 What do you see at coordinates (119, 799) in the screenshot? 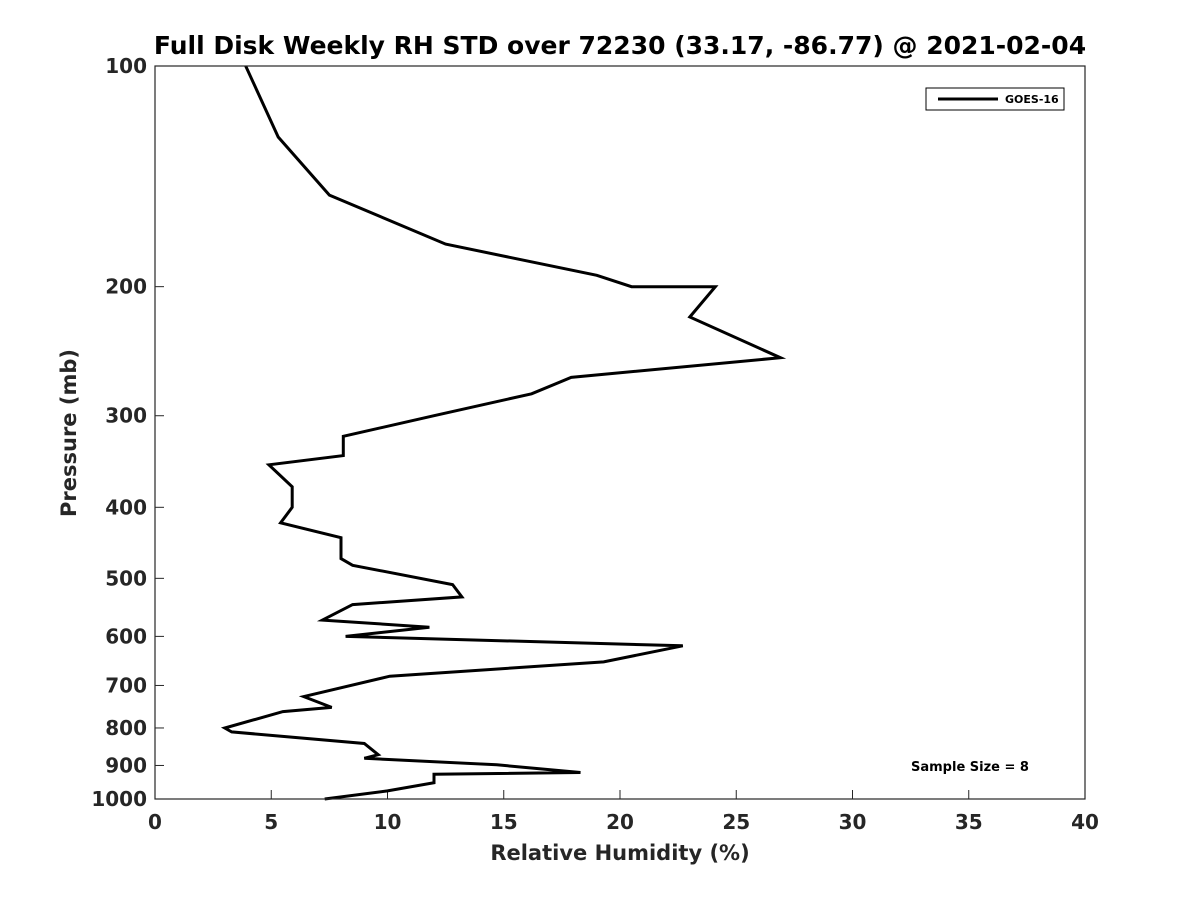
I see `y-tick-label: 1000` at bounding box center [119, 799].